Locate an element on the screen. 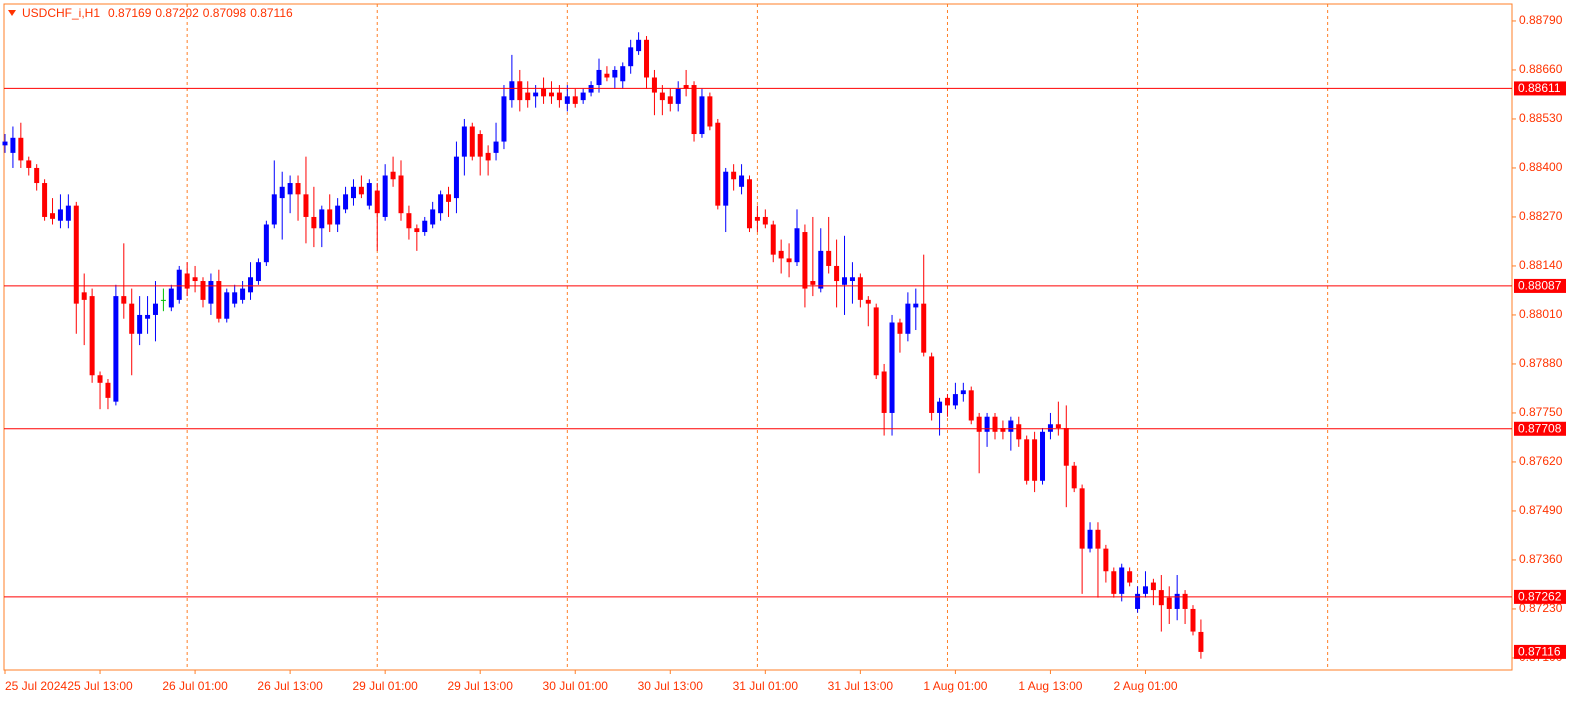 Image resolution: width=1586 pixels, height=708 pixels. x-tick-label: 29 Jul 13:00 is located at coordinates (481, 686).